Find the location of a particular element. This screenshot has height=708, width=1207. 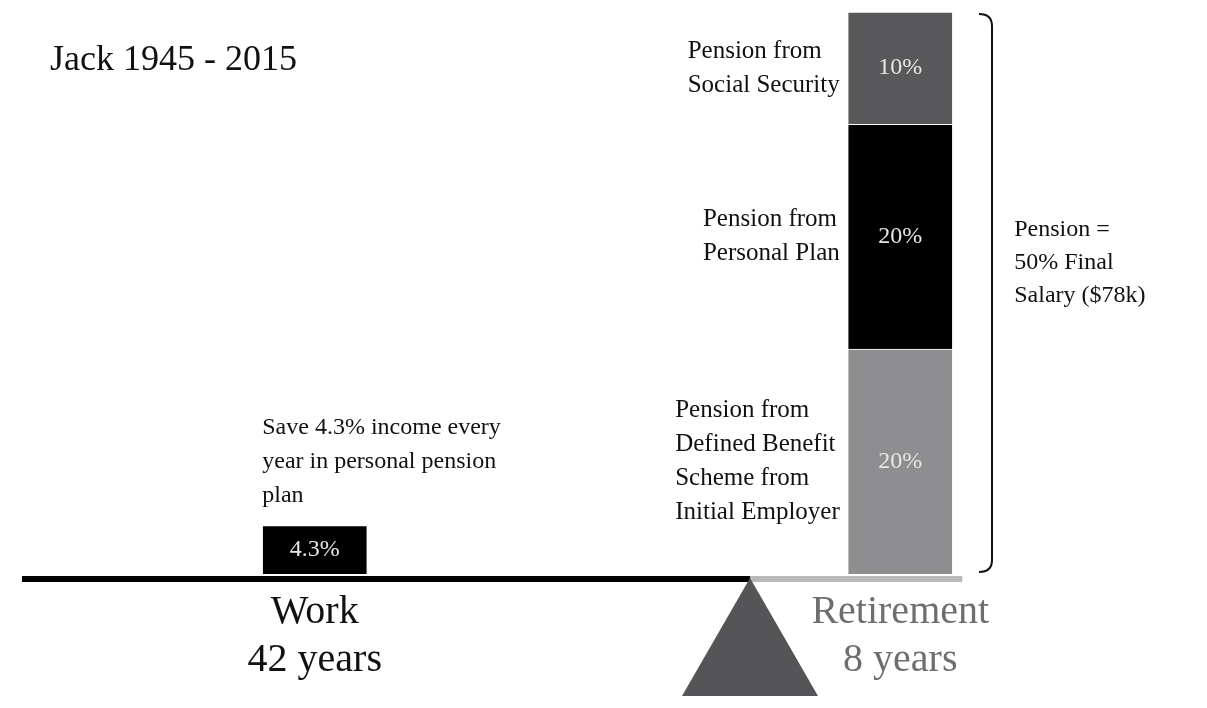

series-label: Pension from Personal Plan is located at coordinates (771, 235).